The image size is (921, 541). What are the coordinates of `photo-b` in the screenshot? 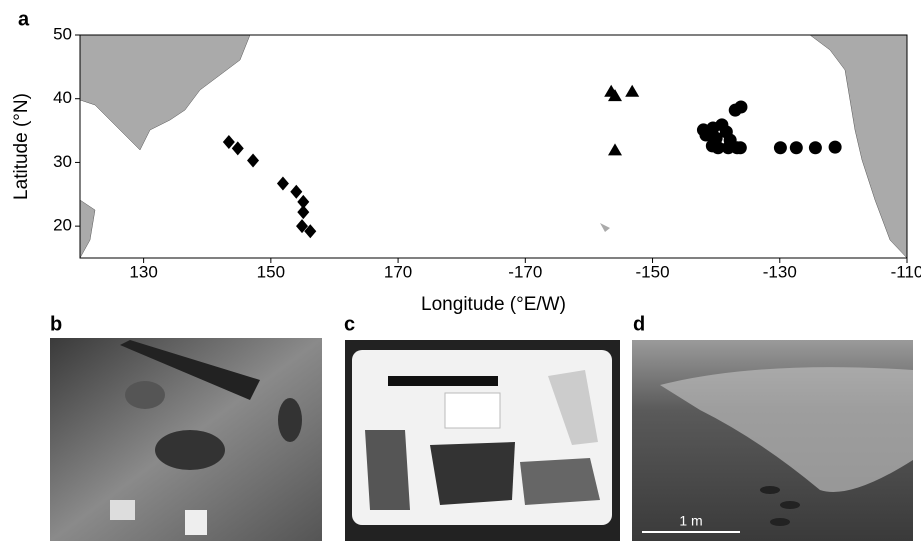 It's located at (186, 439).